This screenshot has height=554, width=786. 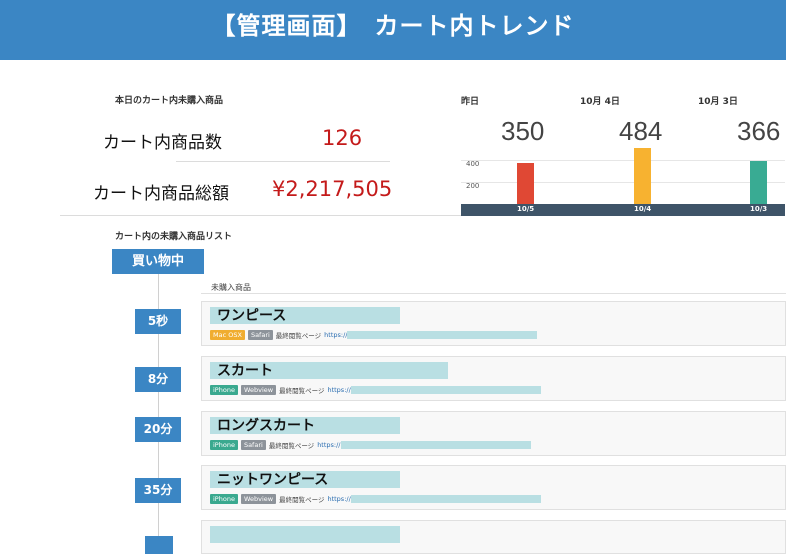 I want to click on elapsed-time-badge: 8分, so click(x=158, y=379).